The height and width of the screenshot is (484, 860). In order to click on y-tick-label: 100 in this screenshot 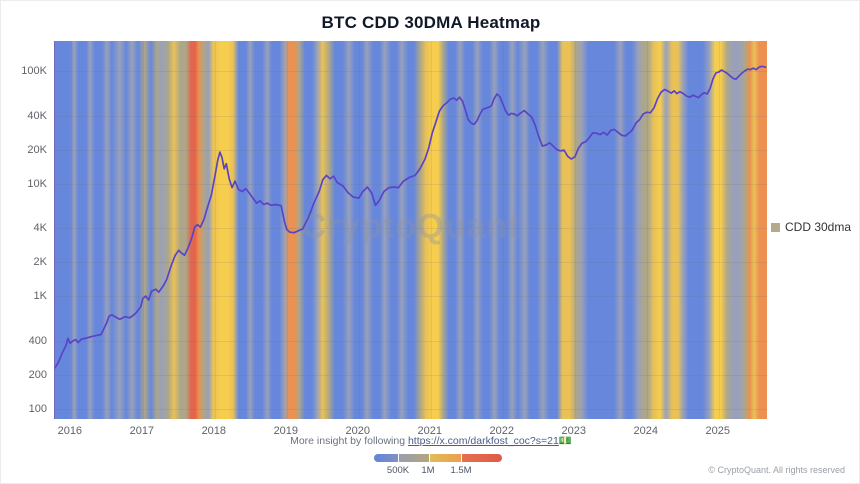, I will do `click(37, 408)`.